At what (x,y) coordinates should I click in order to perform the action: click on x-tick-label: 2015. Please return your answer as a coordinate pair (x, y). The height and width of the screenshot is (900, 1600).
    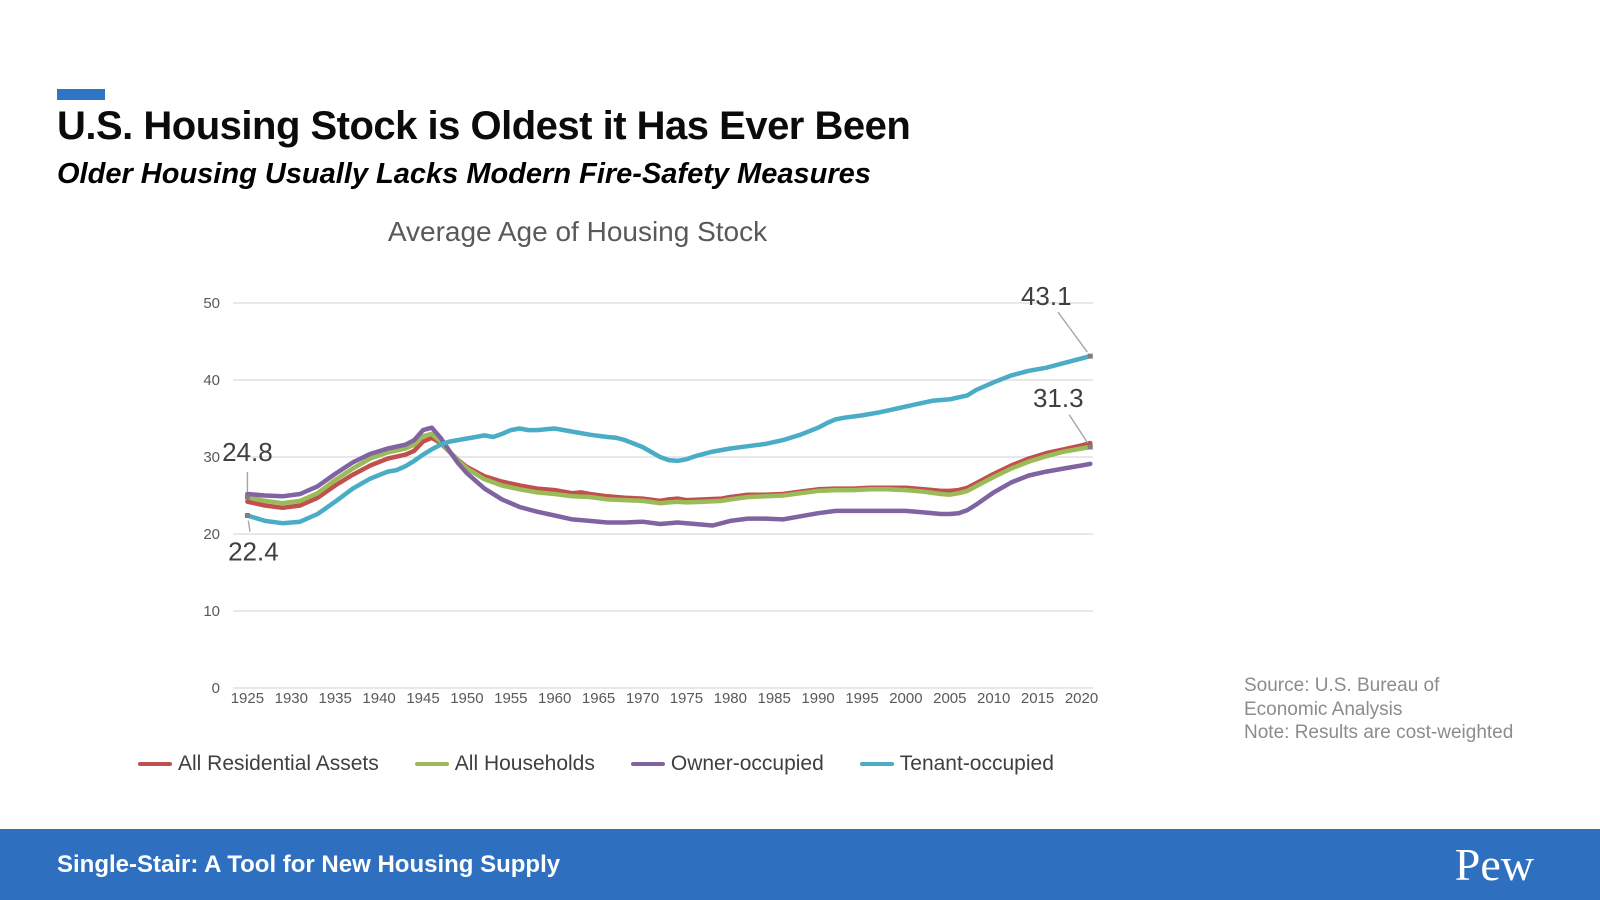
    Looking at the image, I should click on (1037, 698).